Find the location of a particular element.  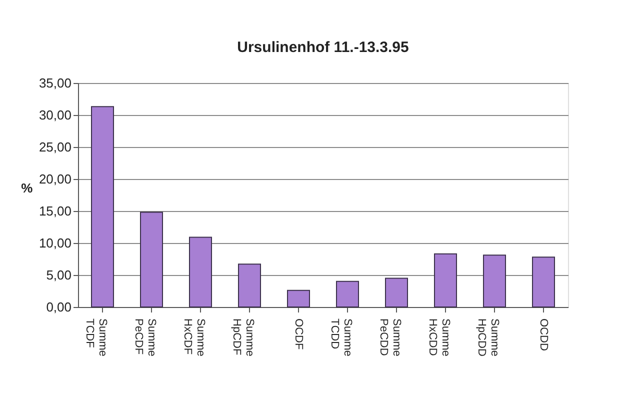

y-tick-label: 5,00 is located at coordinates (59, 275).